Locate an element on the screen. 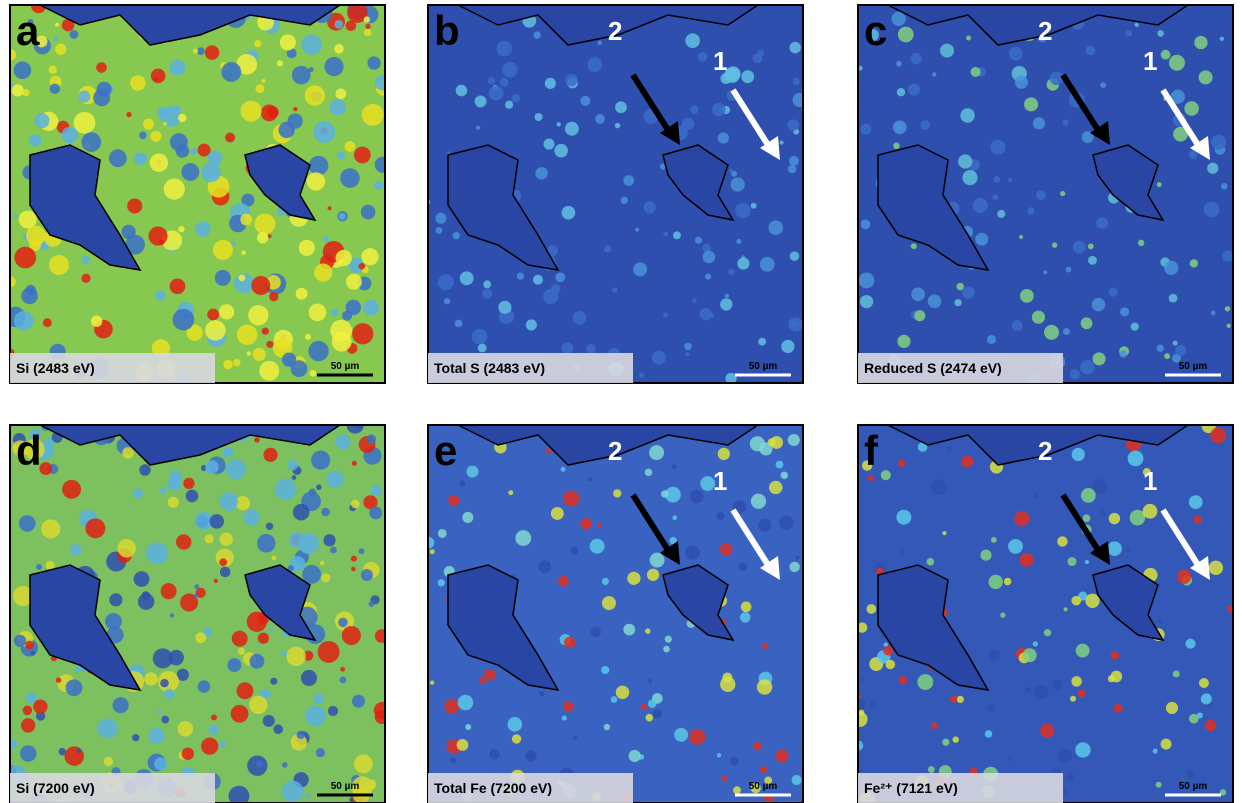 This screenshot has width=1242, height=803. caption: Total S (2483 eV) is located at coordinates (489, 368).